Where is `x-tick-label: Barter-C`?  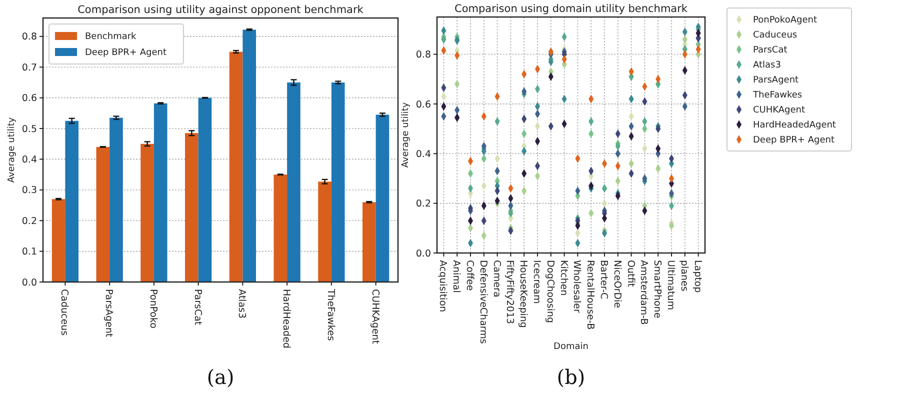
x-tick-label: Barter-C is located at coordinates (603, 280).